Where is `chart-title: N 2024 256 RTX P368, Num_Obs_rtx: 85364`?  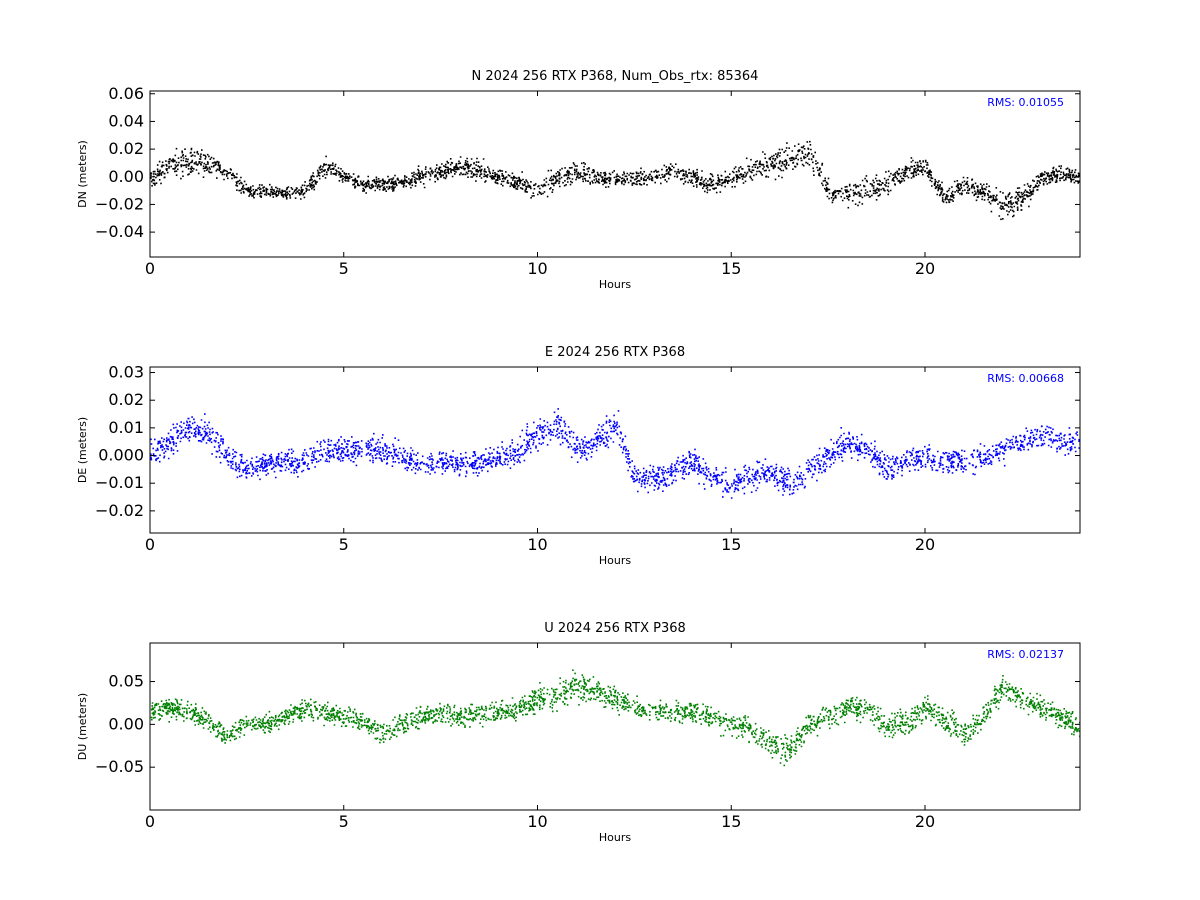 chart-title: N 2024 256 RTX P368, Num_Obs_rtx: 85364 is located at coordinates (615, 76).